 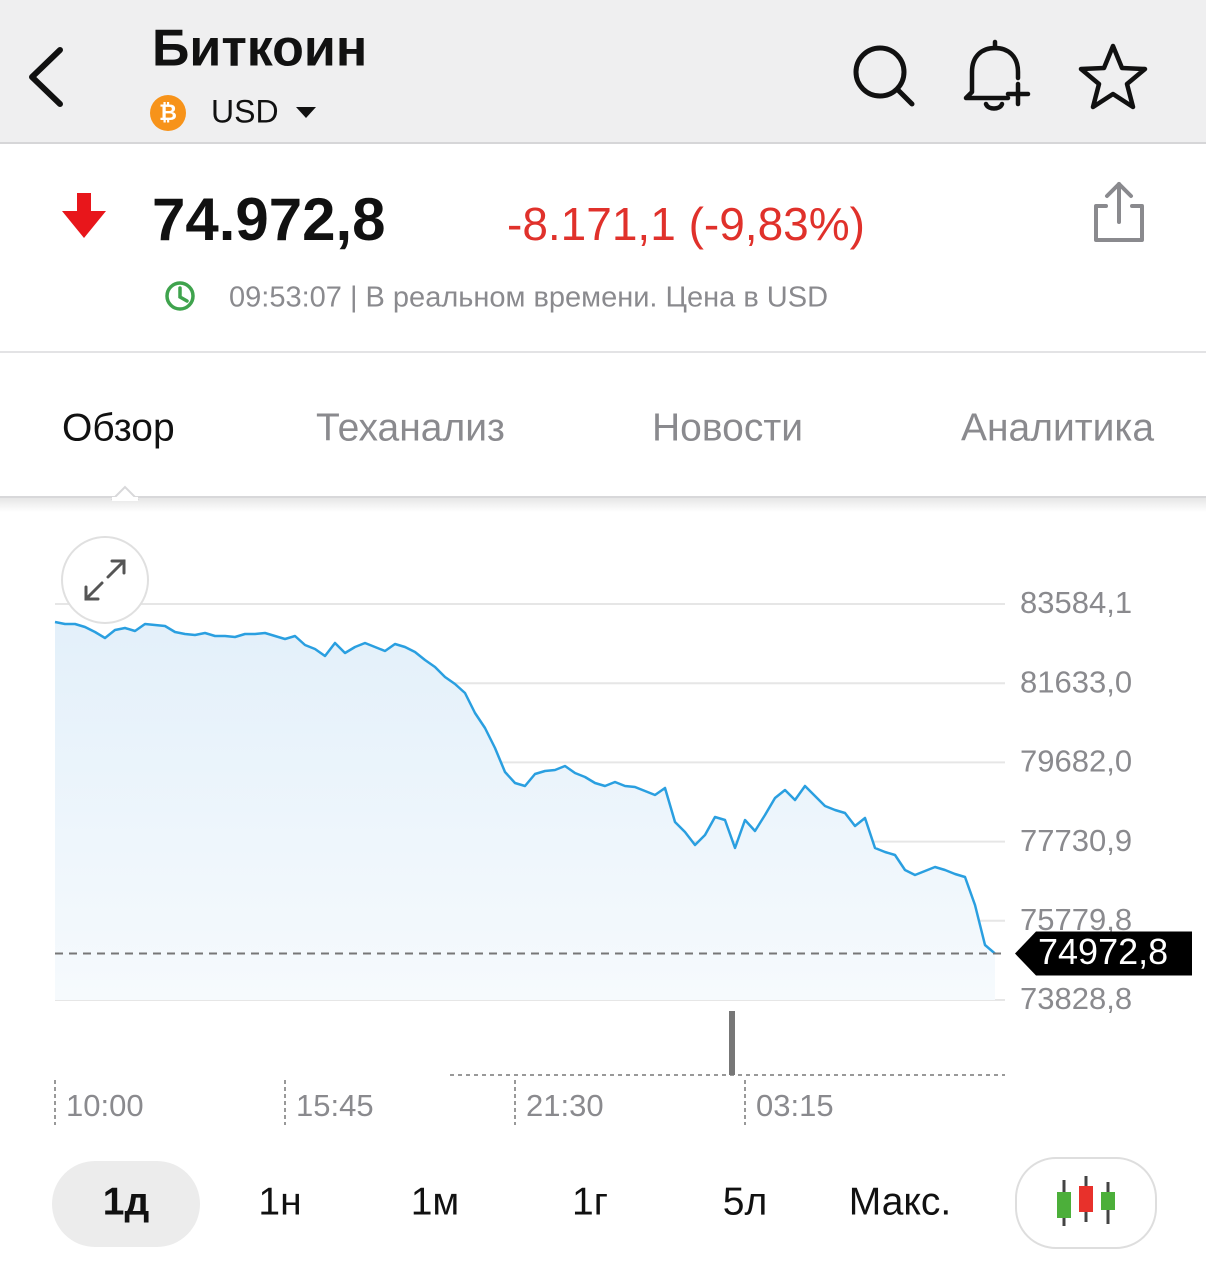 I want to click on candles-icon, so click(x=1086, y=1201).